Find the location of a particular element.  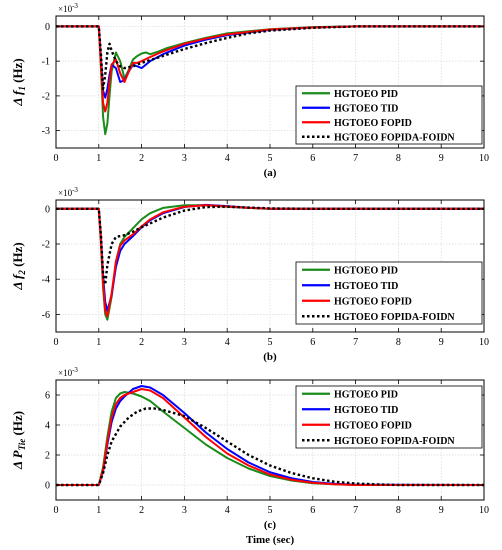

panel-label: (b) is located at coordinates (270, 357).